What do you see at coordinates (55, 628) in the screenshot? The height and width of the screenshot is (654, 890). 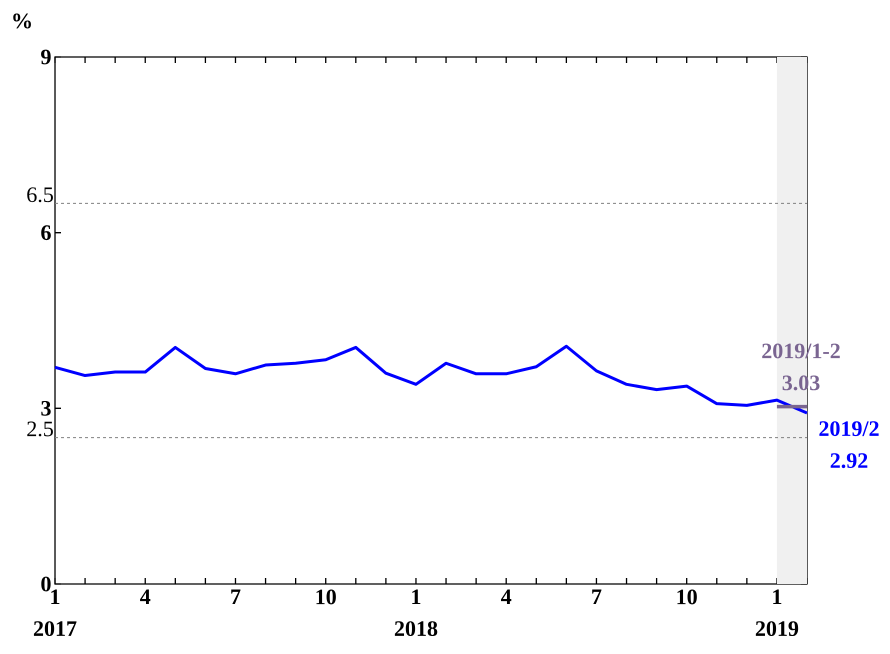 I see `text: 2017` at bounding box center [55, 628].